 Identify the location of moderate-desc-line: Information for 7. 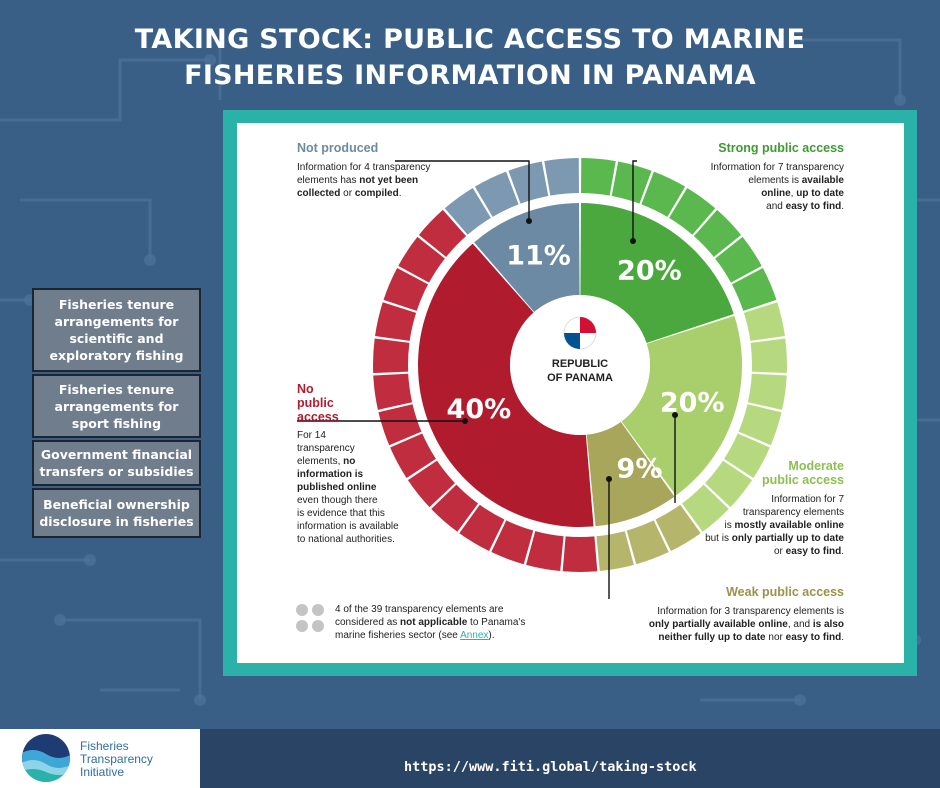
(807, 499).